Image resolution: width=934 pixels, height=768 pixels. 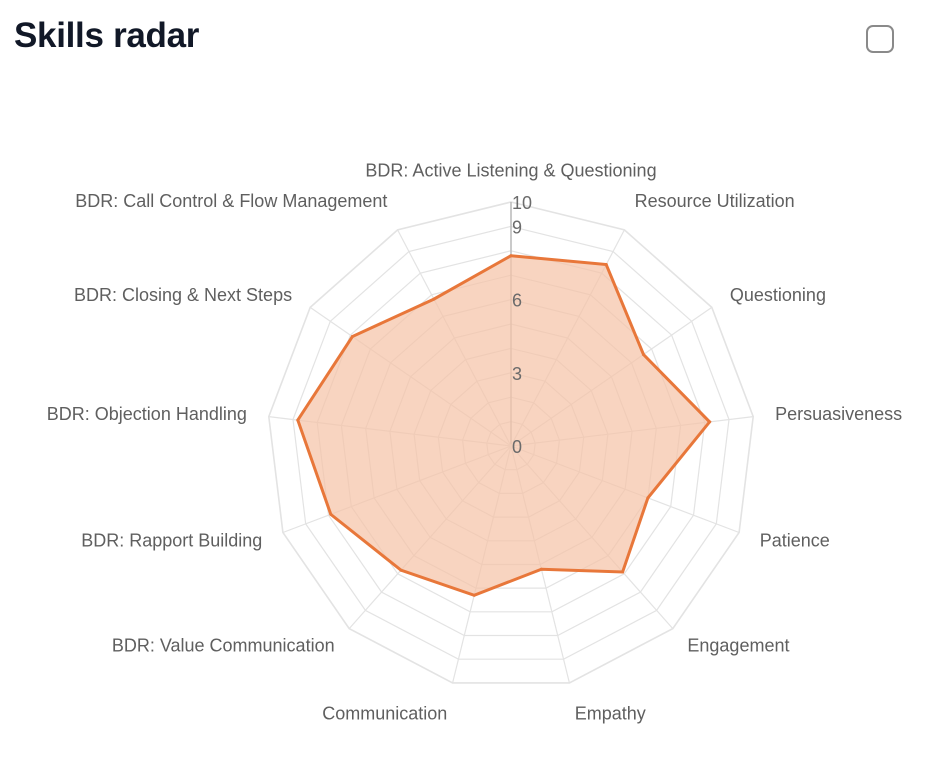 What do you see at coordinates (880, 39) in the screenshot?
I see `select-checkbox` at bounding box center [880, 39].